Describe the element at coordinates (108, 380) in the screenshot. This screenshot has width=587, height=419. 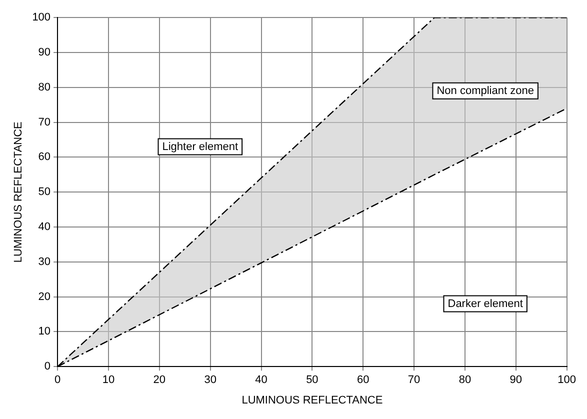
I see `x-tick-label: 10` at that location.